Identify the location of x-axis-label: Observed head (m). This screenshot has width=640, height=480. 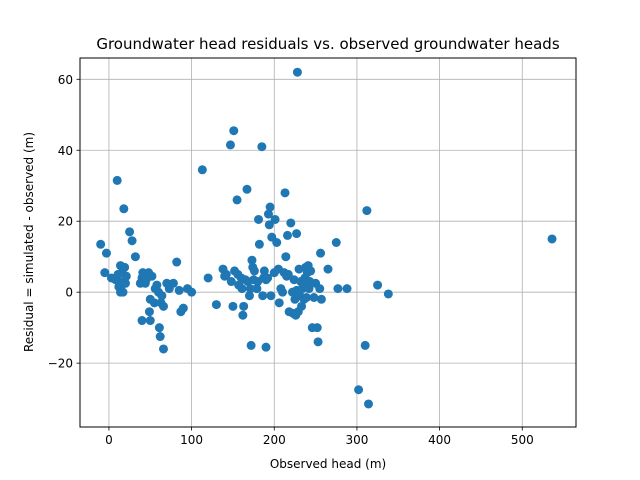
(328, 464).